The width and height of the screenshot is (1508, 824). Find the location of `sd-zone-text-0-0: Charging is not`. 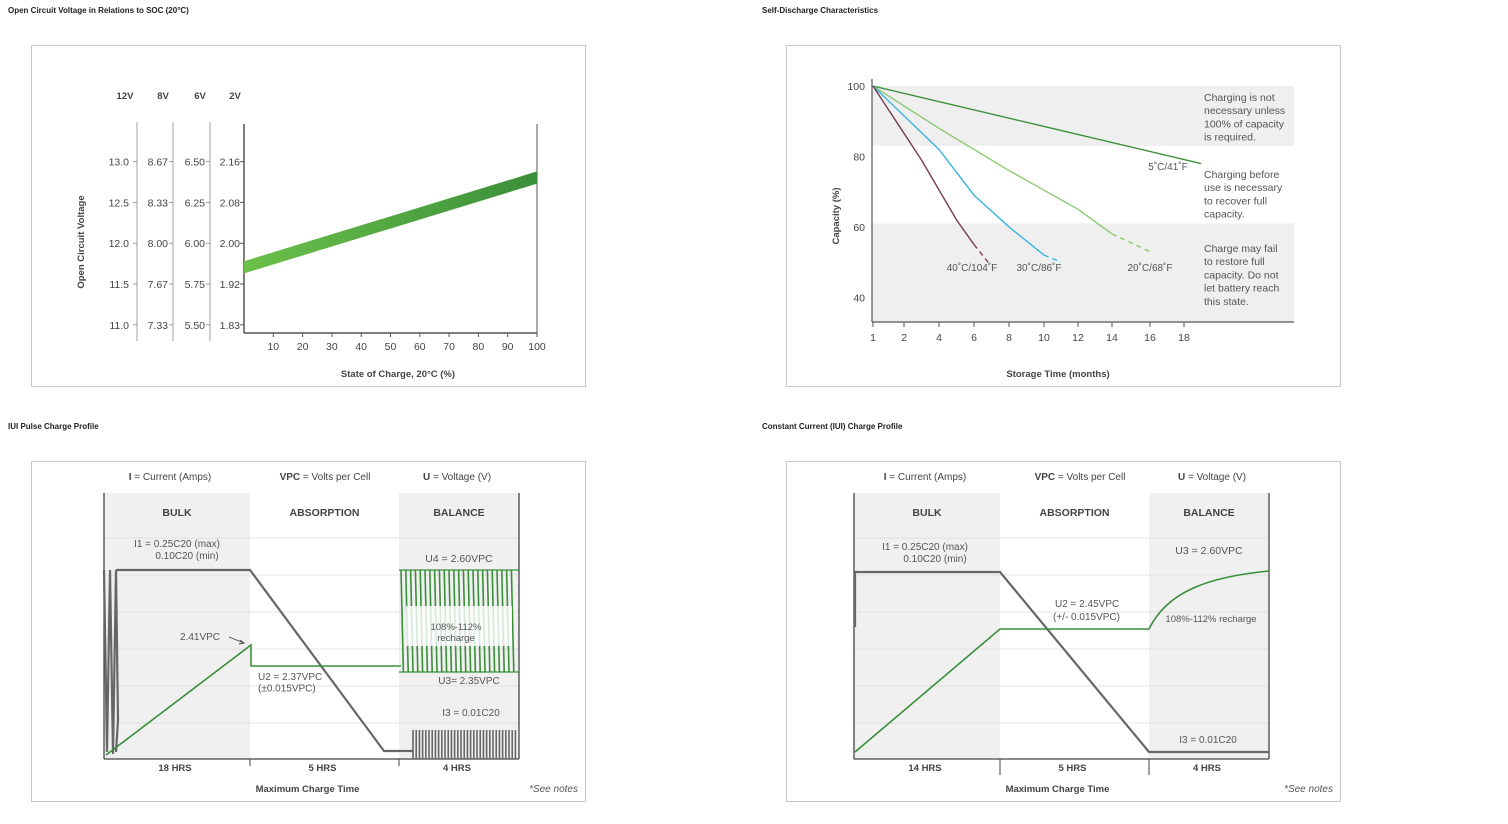

sd-zone-text-0-0: Charging is not is located at coordinates (1239, 98).